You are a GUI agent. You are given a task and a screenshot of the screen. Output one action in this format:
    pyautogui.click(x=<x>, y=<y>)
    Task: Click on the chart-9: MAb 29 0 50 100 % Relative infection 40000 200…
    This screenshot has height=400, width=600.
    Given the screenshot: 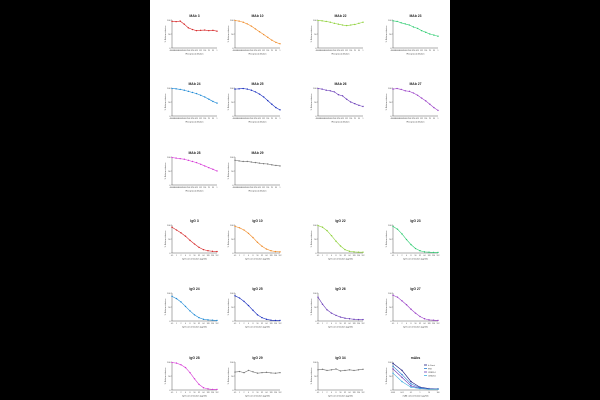 What is the action you would take?
    pyautogui.click(x=254, y=172)
    